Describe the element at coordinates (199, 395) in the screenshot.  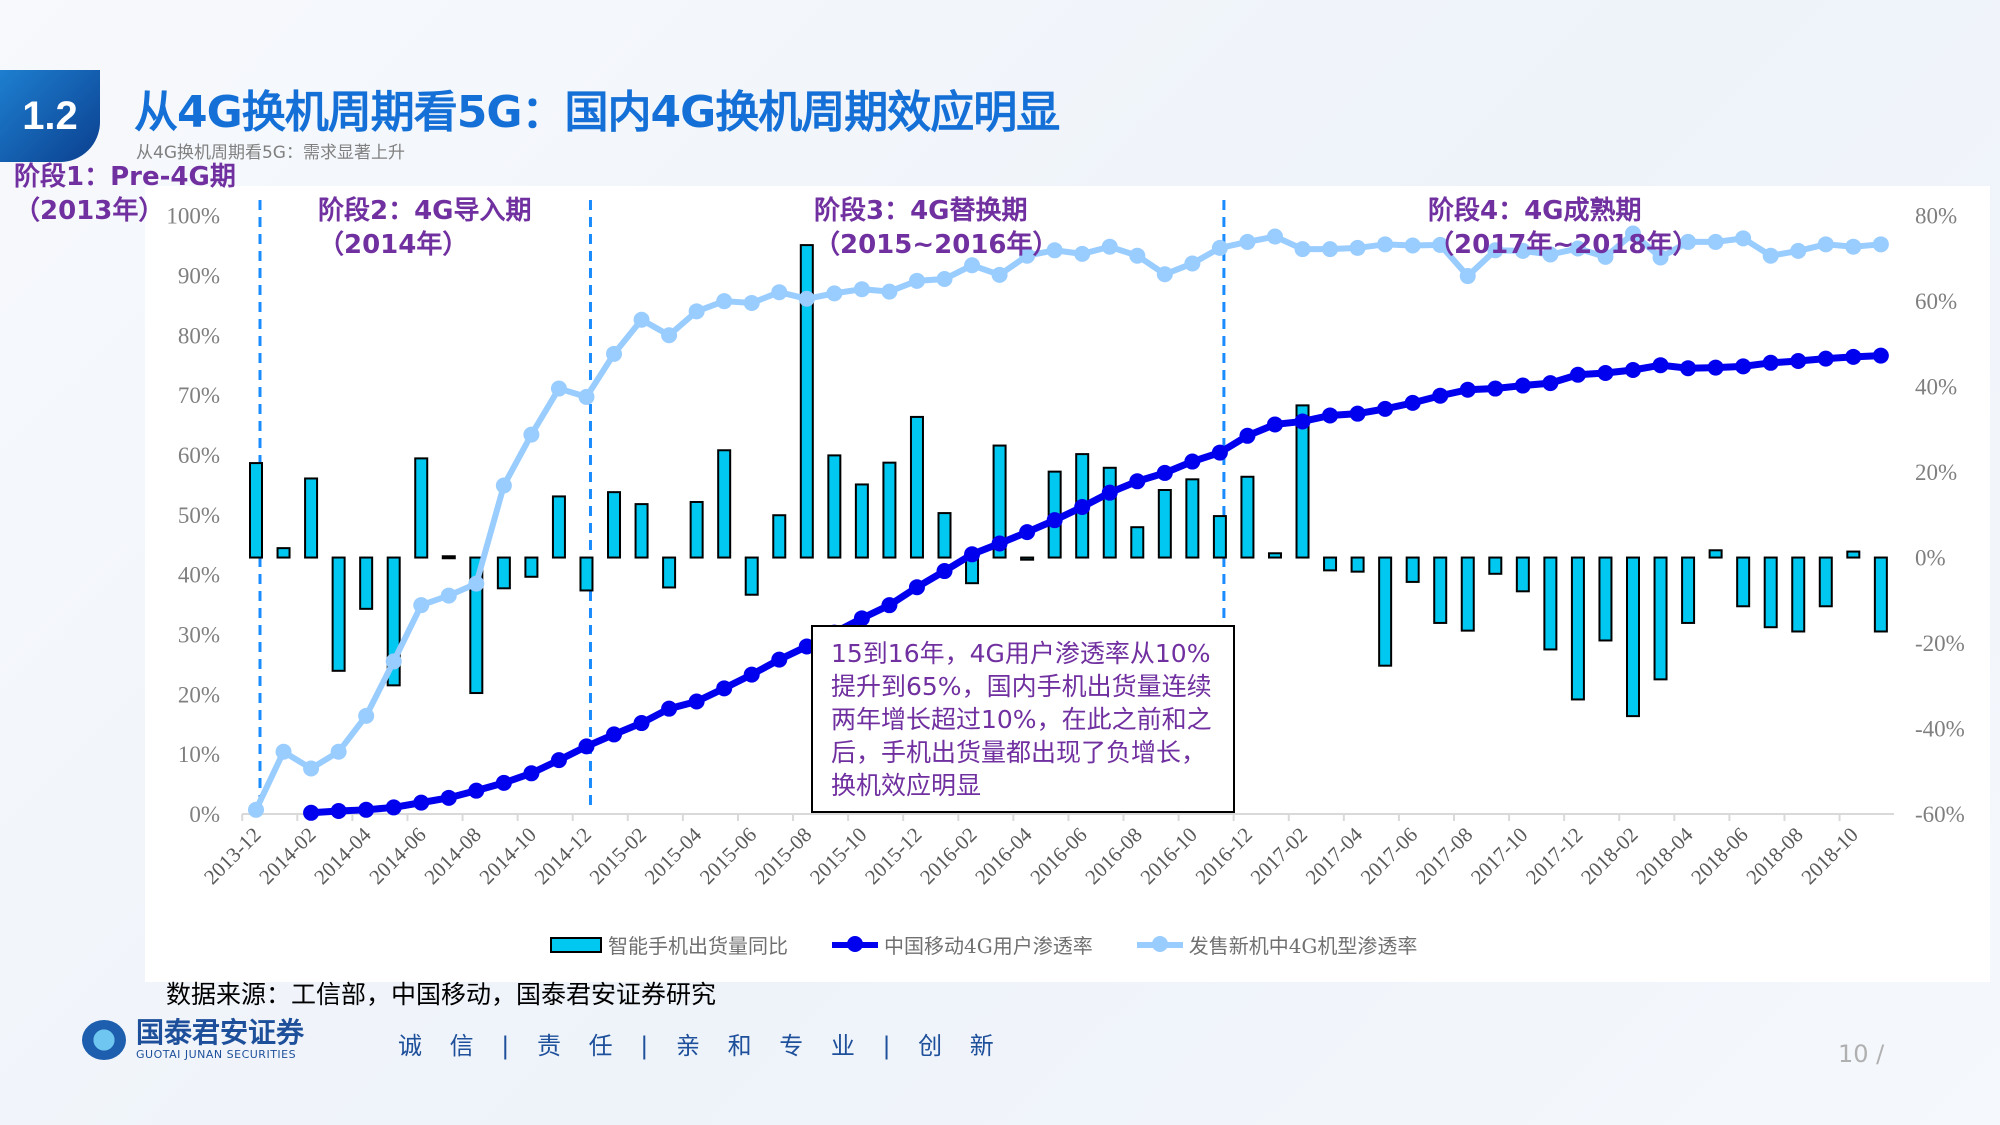
I see `y-left-tick-label: 70%` at that location.